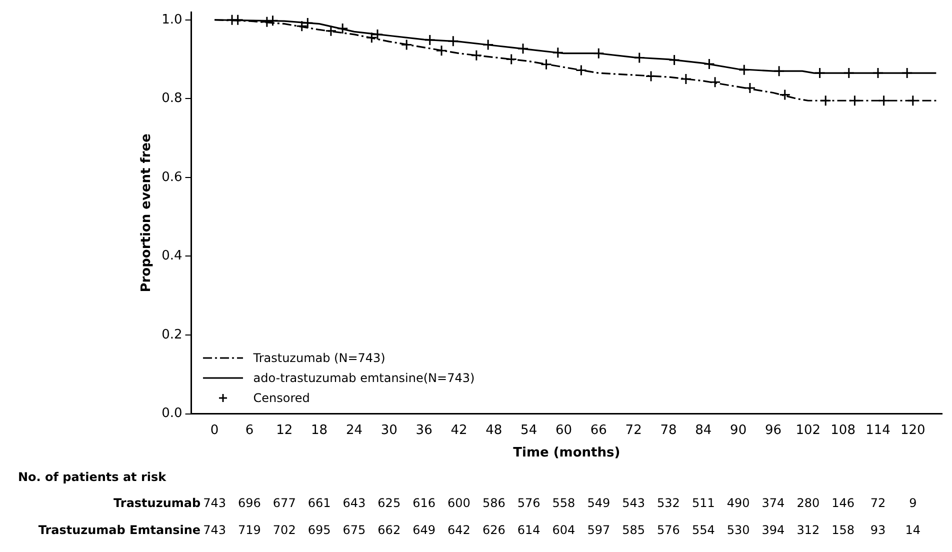  What do you see at coordinates (633, 503) in the screenshot?
I see `text: 543` at bounding box center [633, 503].